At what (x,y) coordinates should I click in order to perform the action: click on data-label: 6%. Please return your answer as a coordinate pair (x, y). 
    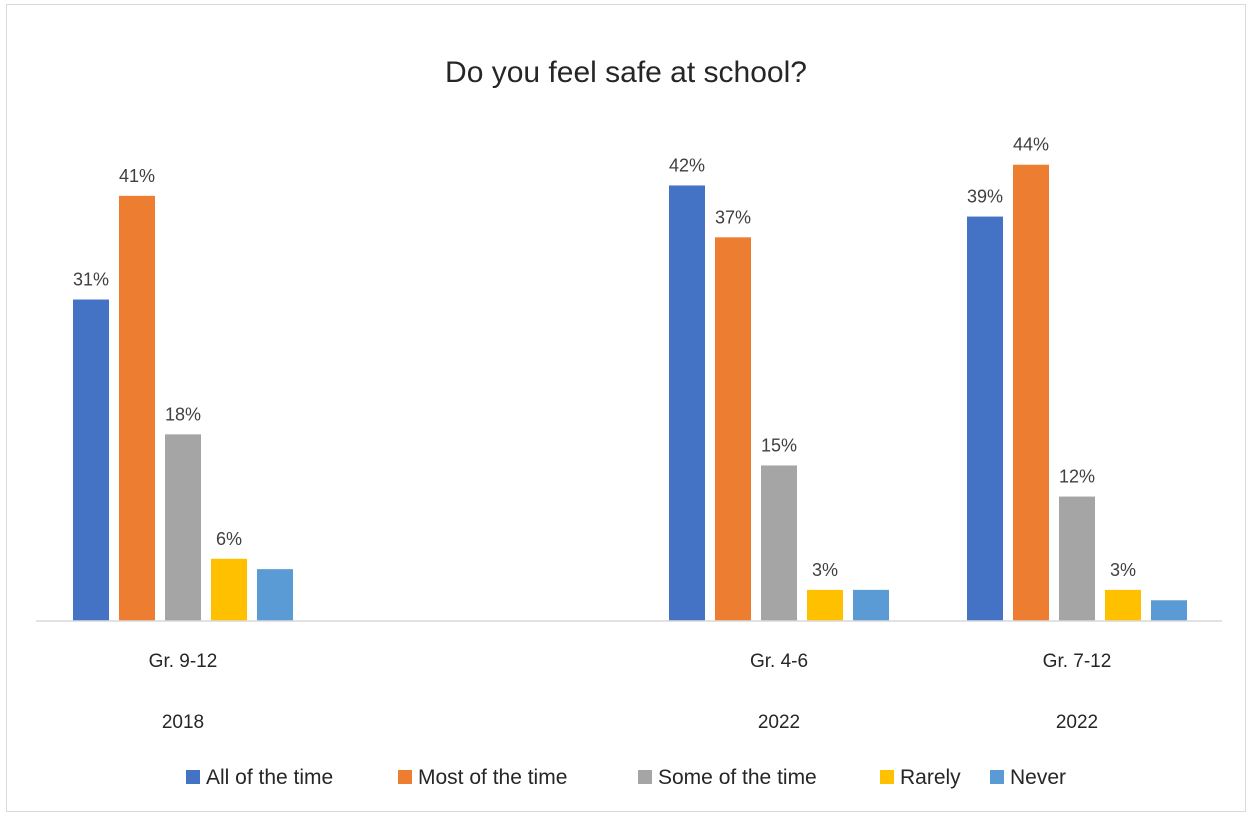
    Looking at the image, I should click on (229, 539).